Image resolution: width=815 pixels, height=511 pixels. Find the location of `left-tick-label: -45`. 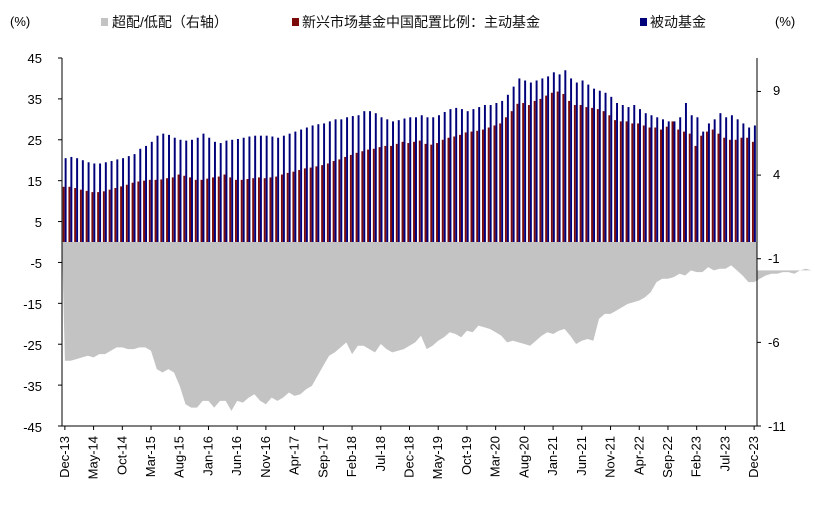

left-tick-label: -45 is located at coordinates (32, 427).